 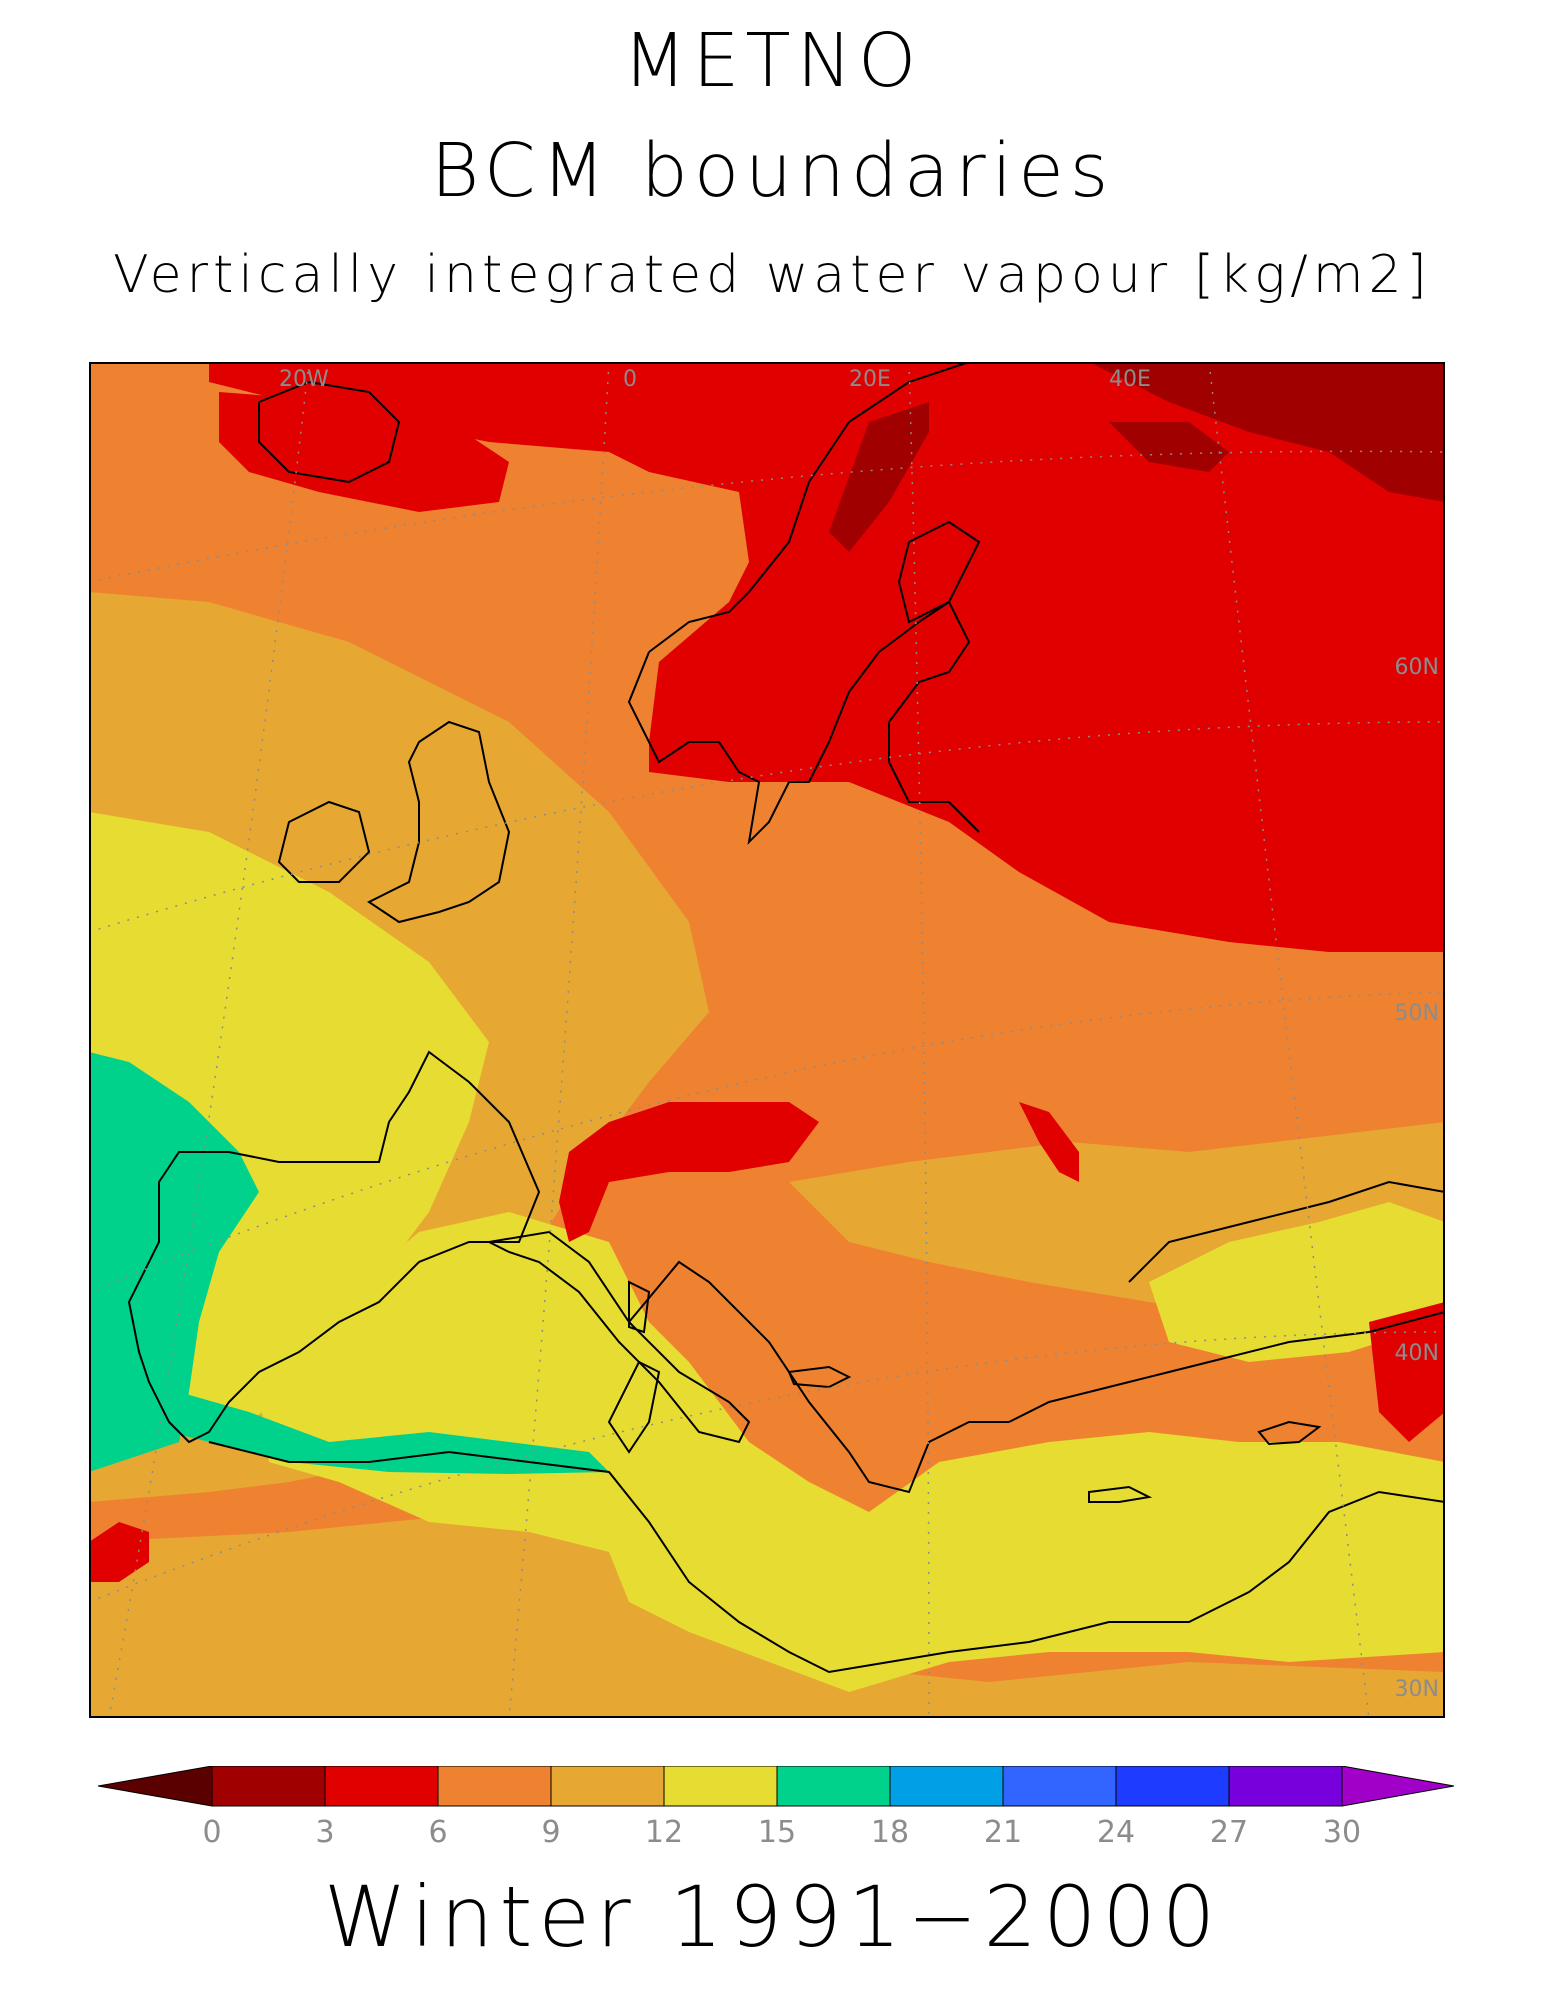 What do you see at coordinates (211, 1830) in the screenshot?
I see `colorbar-tick-label: 0` at bounding box center [211, 1830].